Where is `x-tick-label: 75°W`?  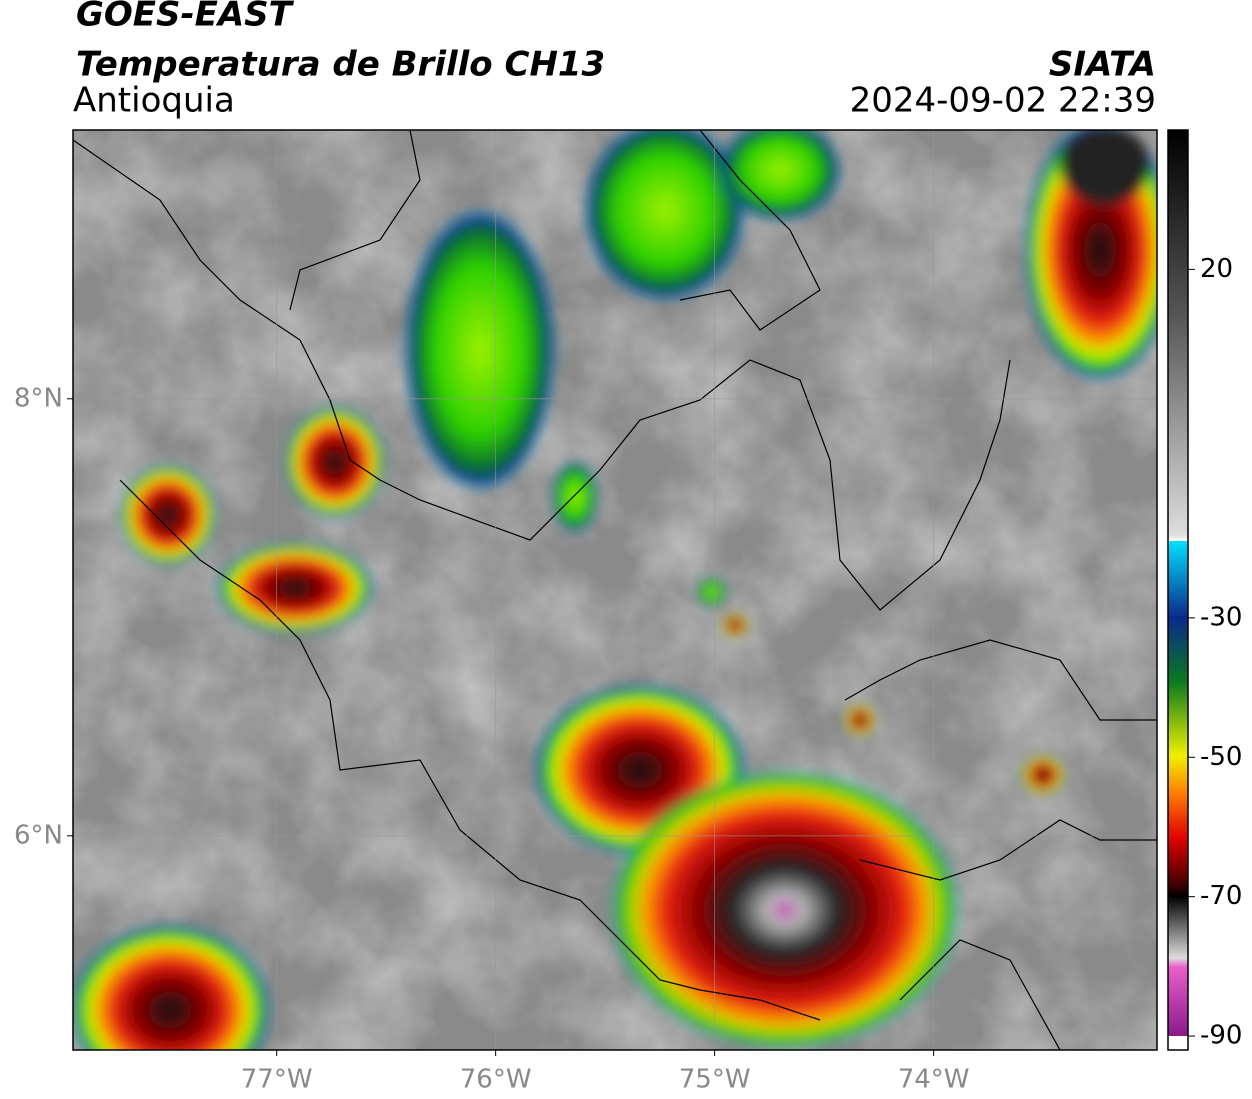 x-tick-label: 75°W is located at coordinates (715, 1080).